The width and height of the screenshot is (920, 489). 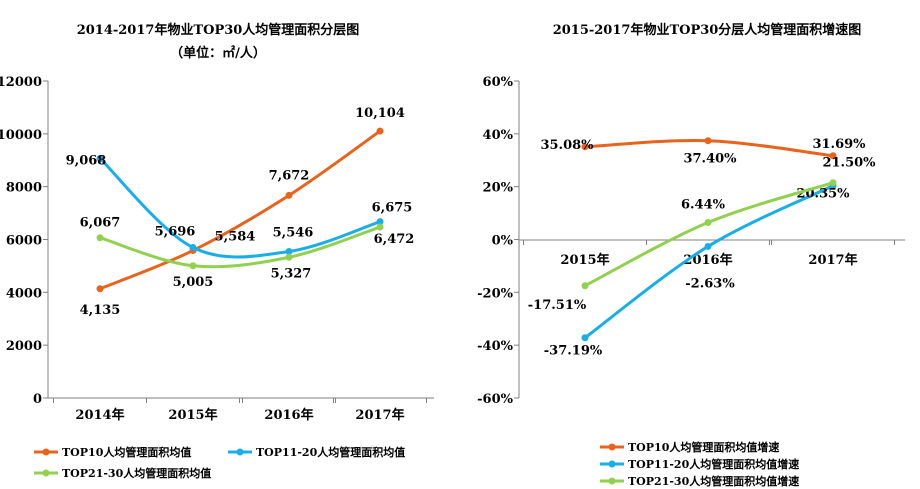 I want to click on left-data-label: 4,135, so click(x=100, y=310).